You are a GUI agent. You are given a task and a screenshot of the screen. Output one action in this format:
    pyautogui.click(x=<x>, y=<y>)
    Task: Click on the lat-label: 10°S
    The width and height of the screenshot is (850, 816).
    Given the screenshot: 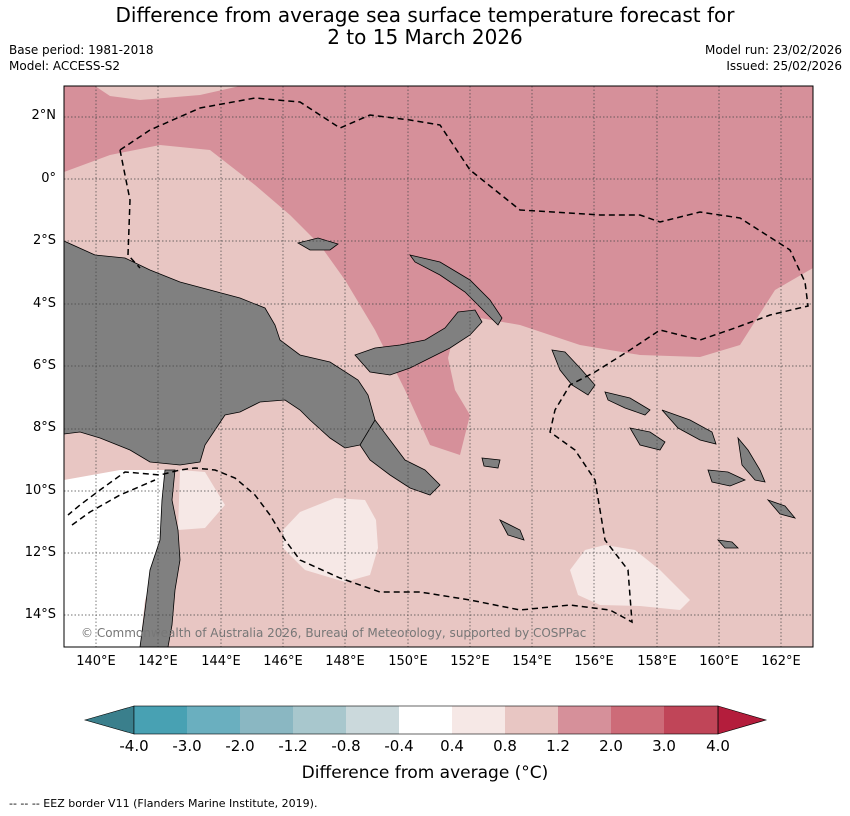 What is the action you would take?
    pyautogui.click(x=40, y=490)
    